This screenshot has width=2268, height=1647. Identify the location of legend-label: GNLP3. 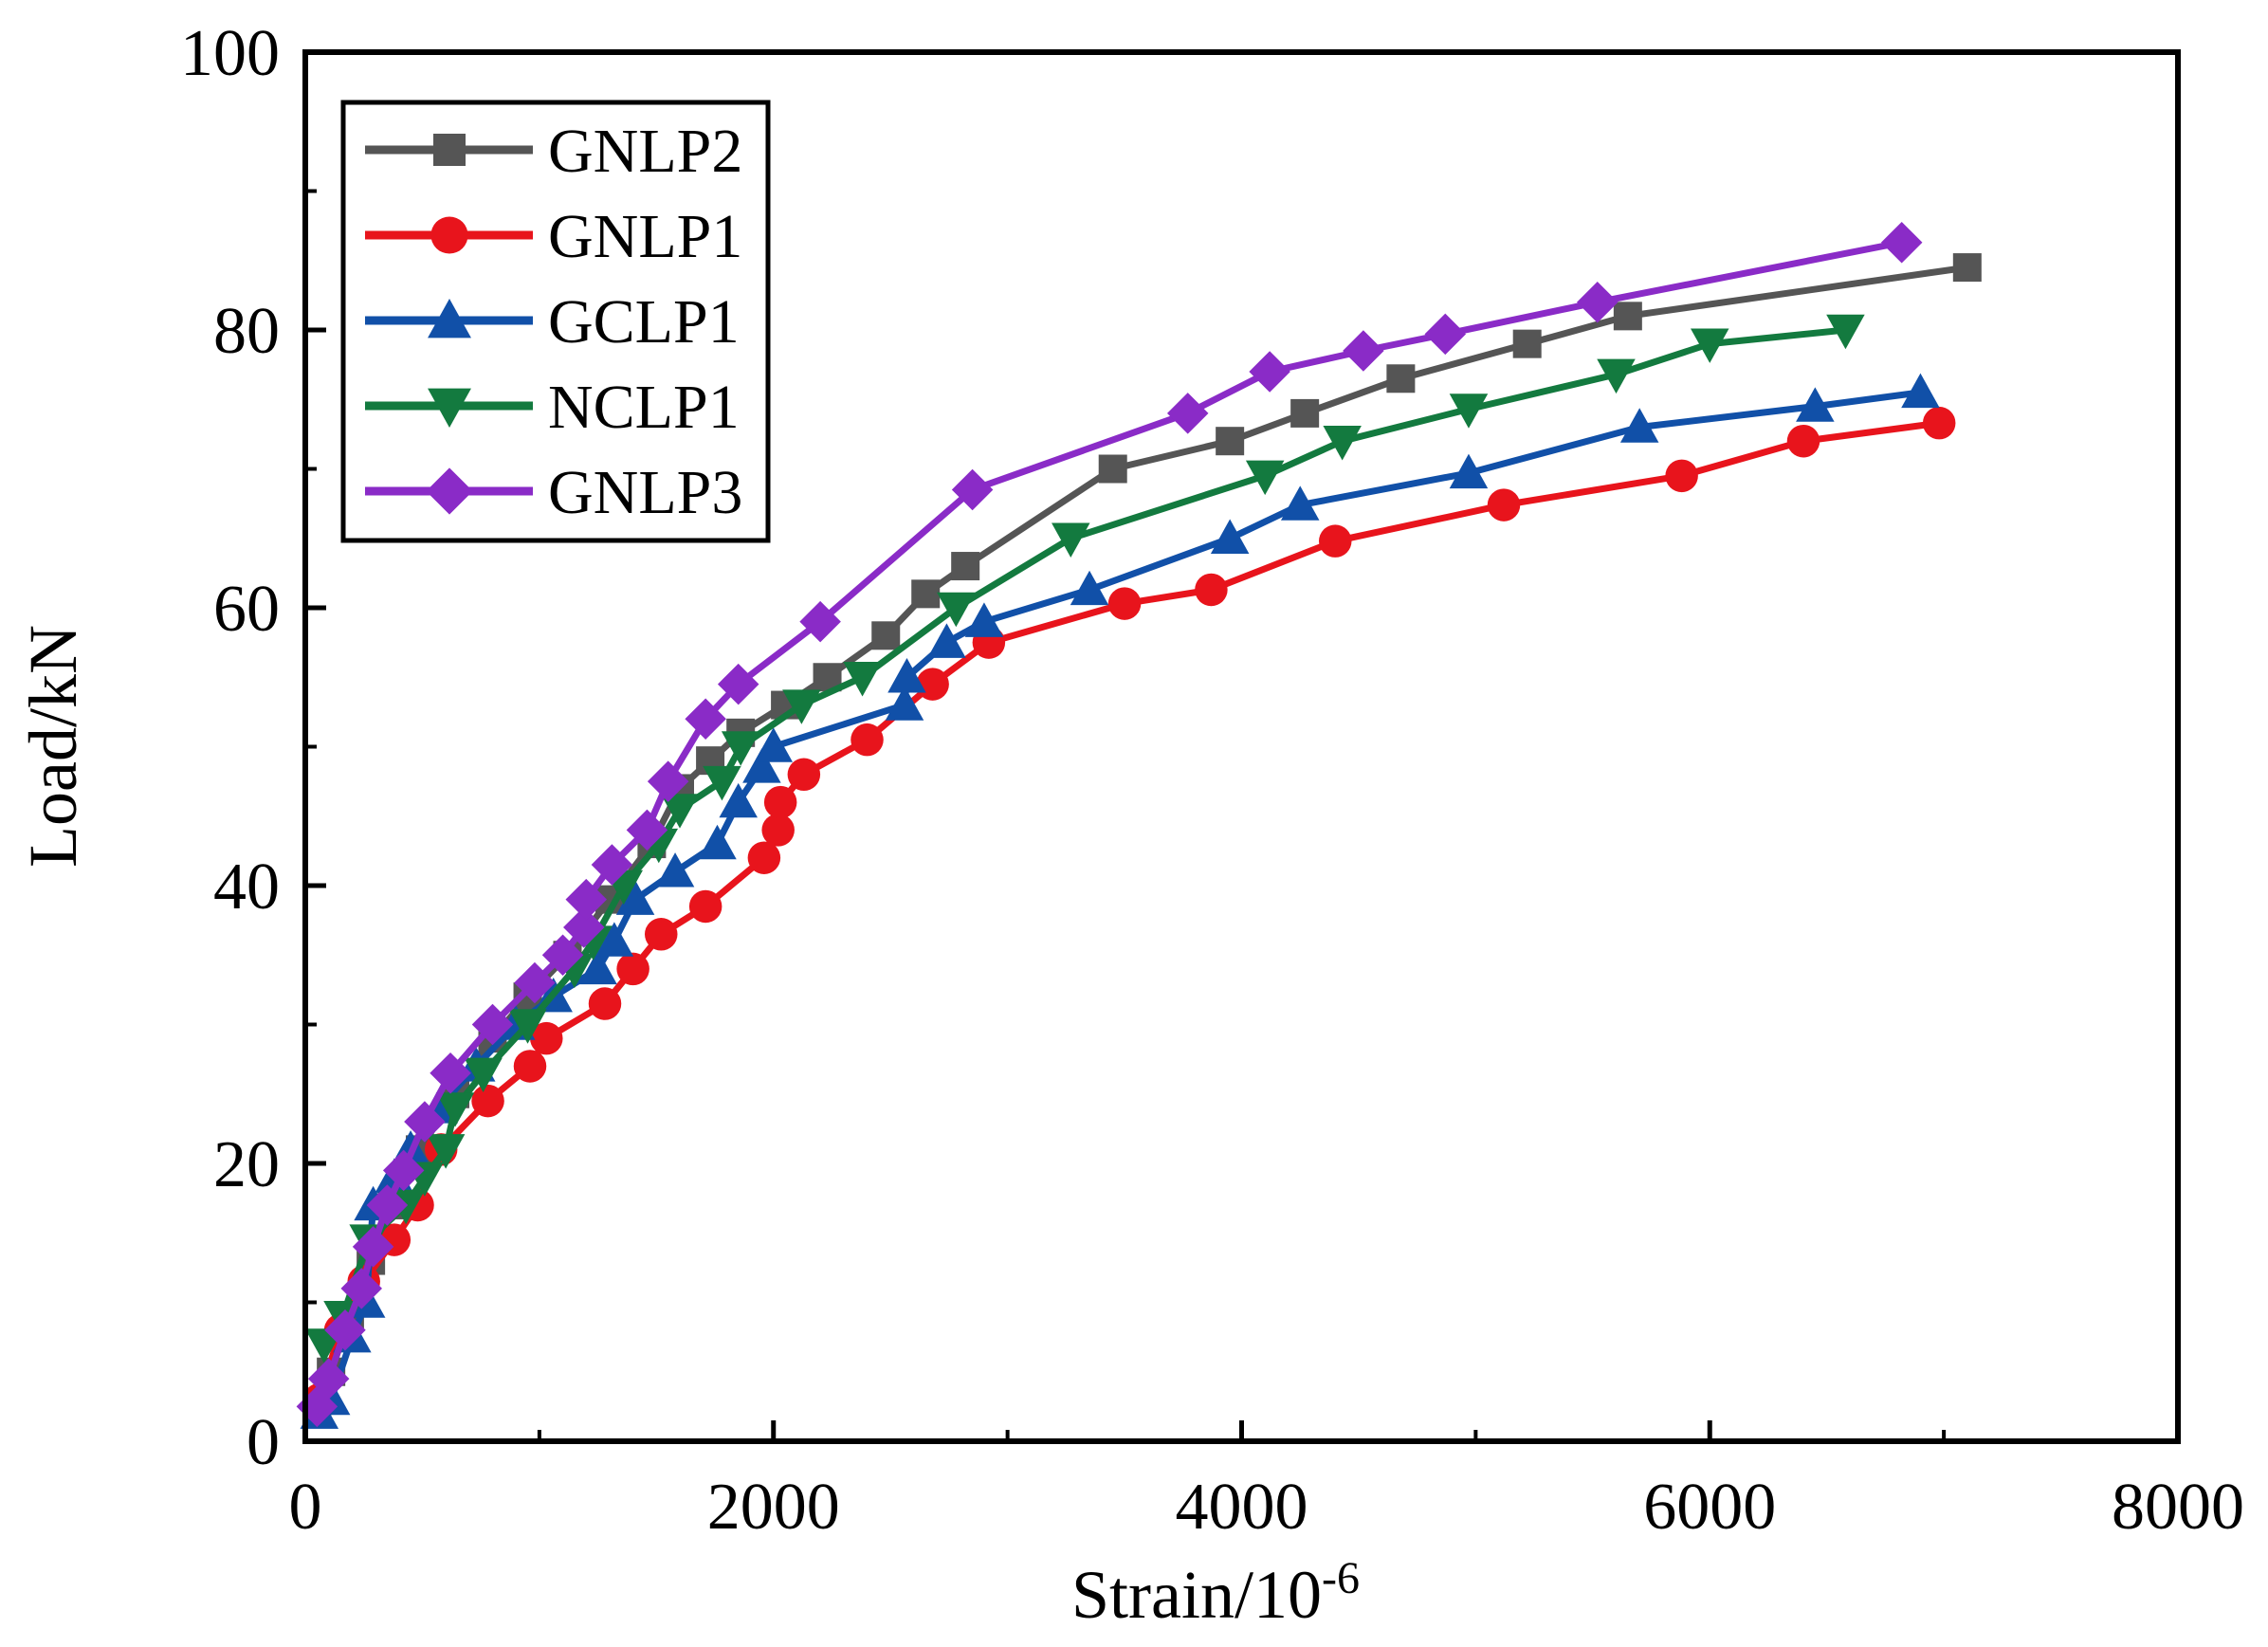
(645, 493).